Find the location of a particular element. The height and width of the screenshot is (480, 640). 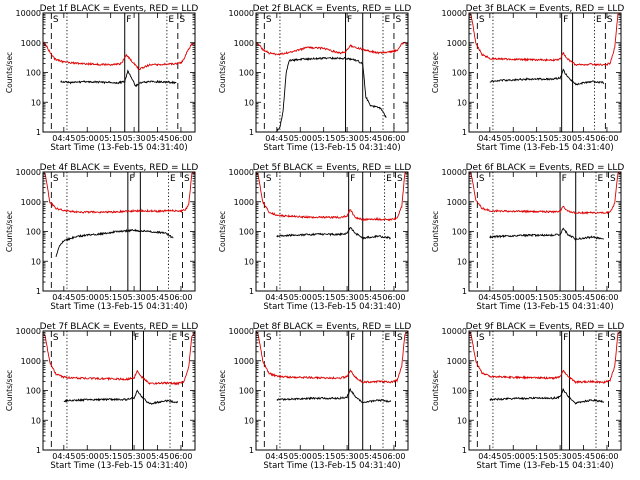

panel-title: Det 3f BLACK = Events, RED = LLD is located at coordinates (545, 9).